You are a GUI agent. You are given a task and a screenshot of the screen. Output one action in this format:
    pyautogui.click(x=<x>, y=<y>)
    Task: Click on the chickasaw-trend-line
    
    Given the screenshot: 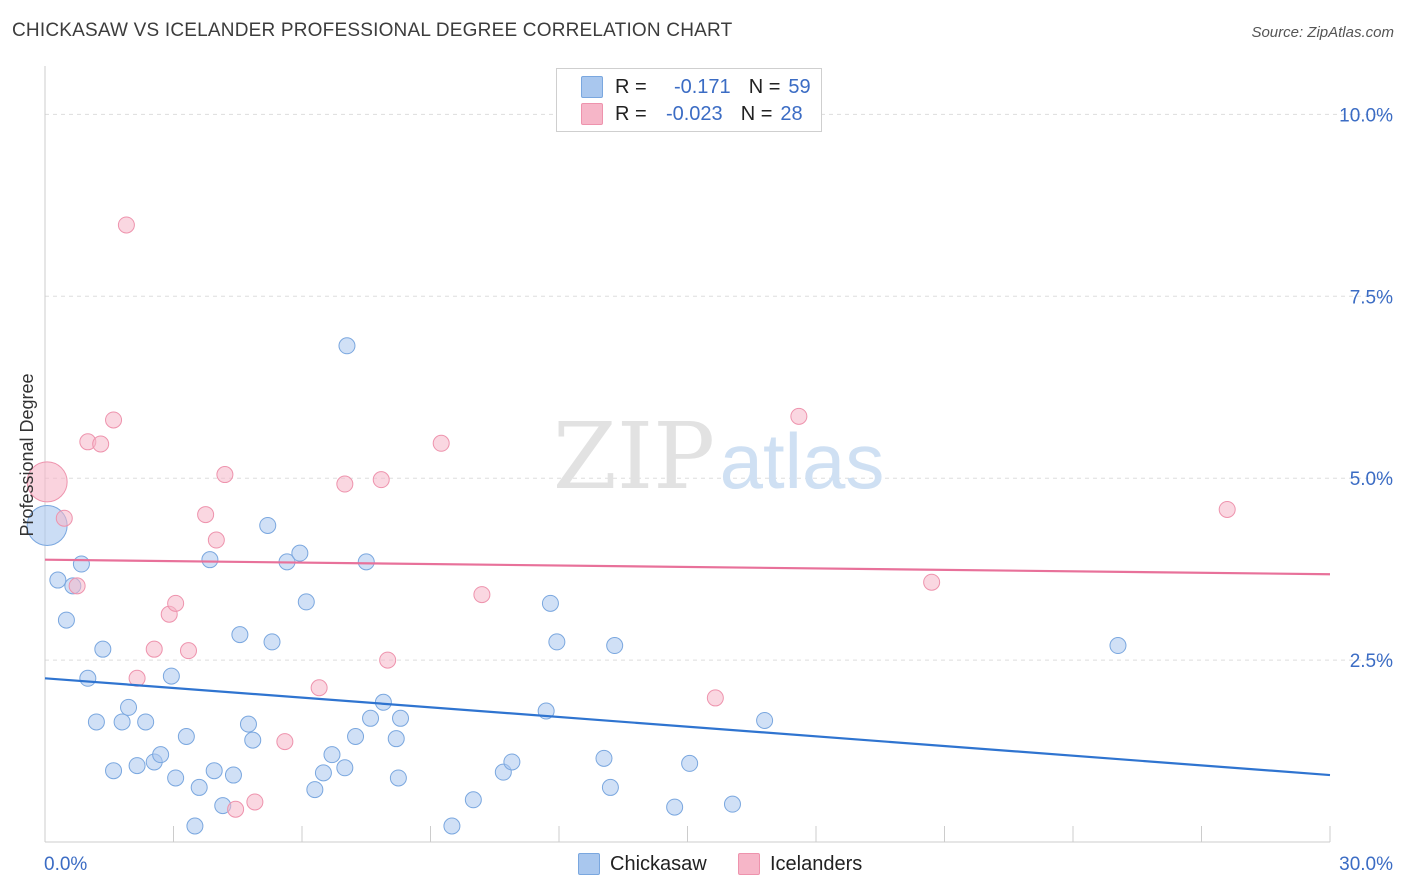 What is the action you would take?
    pyautogui.click(x=687, y=727)
    